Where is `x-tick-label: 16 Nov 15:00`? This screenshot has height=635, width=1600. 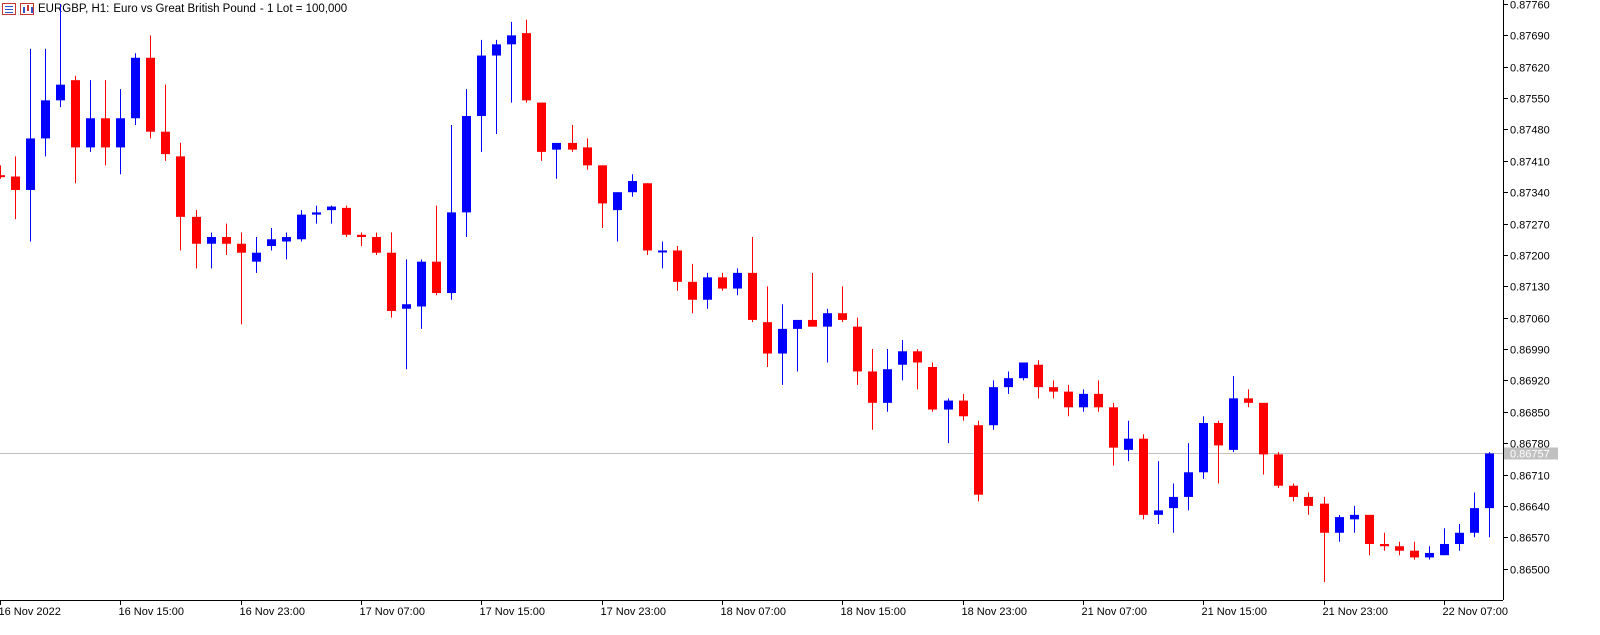 x-tick-label: 16 Nov 15:00 is located at coordinates (151, 612).